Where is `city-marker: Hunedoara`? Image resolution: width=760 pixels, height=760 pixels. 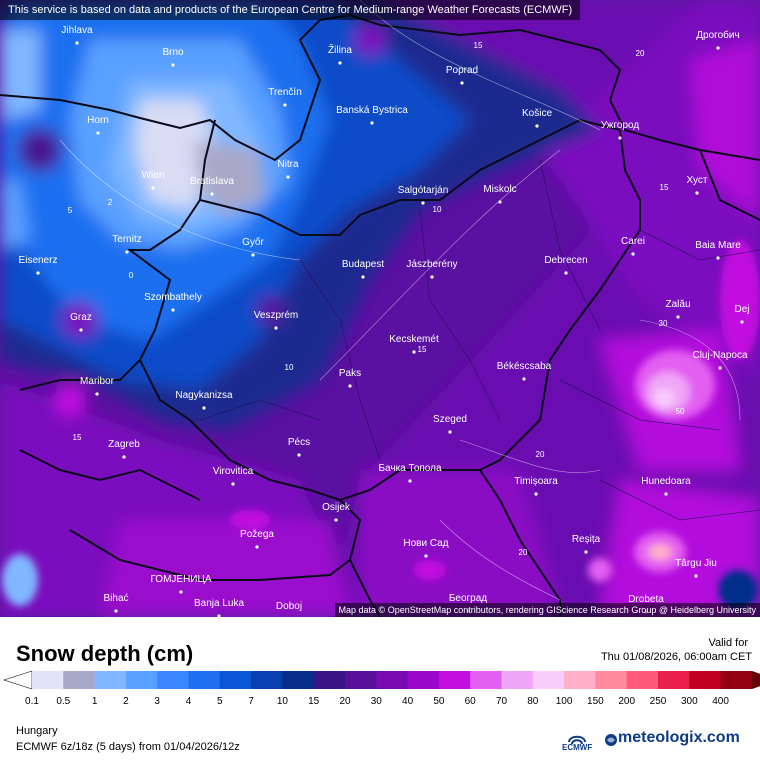
city-marker: Hunedoara is located at coordinates (666, 486).